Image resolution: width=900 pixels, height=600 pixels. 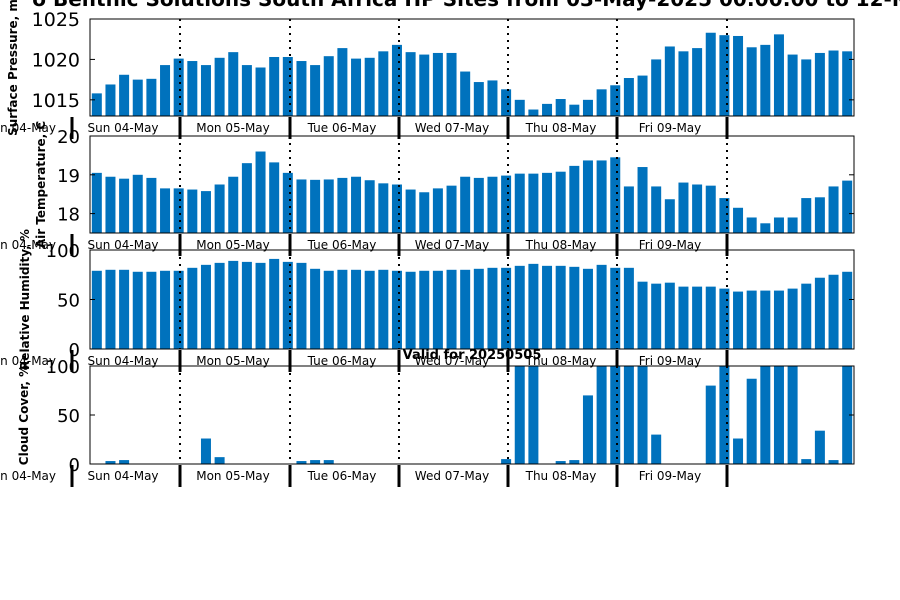 I want to click on y-tick-label: 19, so click(x=68, y=176).